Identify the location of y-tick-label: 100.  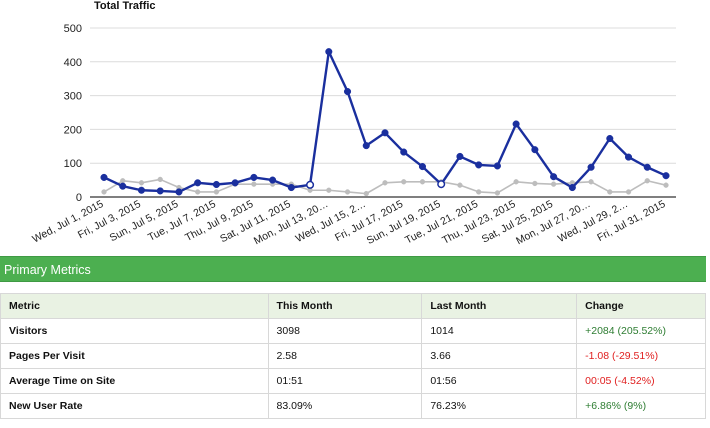
(73, 164).